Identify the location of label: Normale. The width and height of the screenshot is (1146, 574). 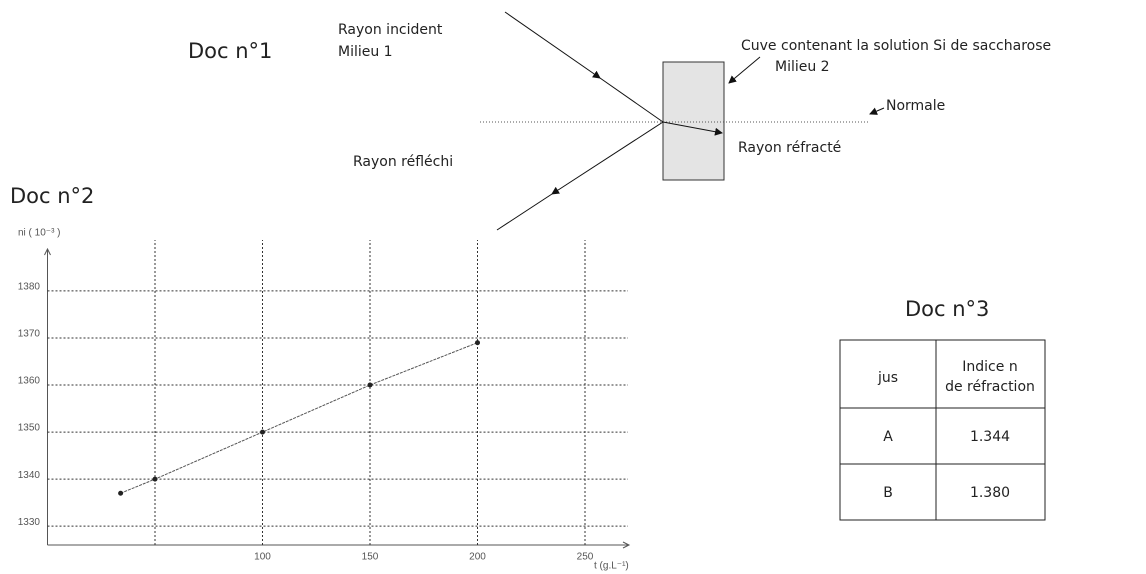
(915, 106).